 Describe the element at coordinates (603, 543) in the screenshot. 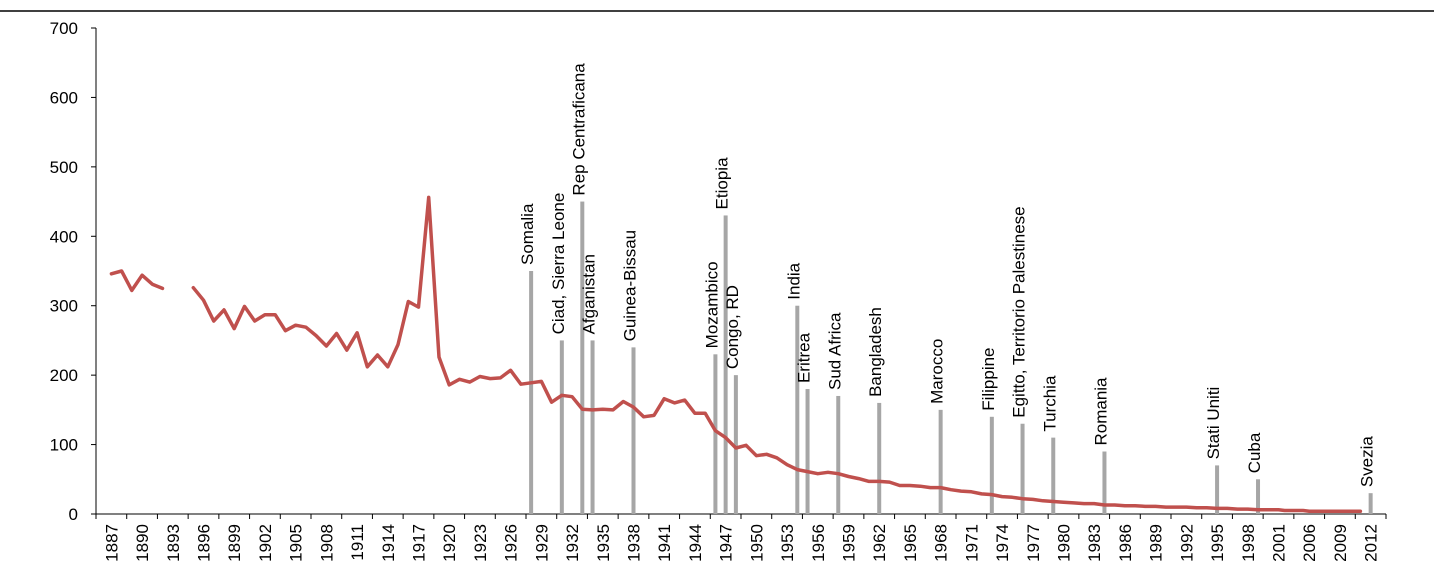

I see `x-tick-label: 1935` at that location.